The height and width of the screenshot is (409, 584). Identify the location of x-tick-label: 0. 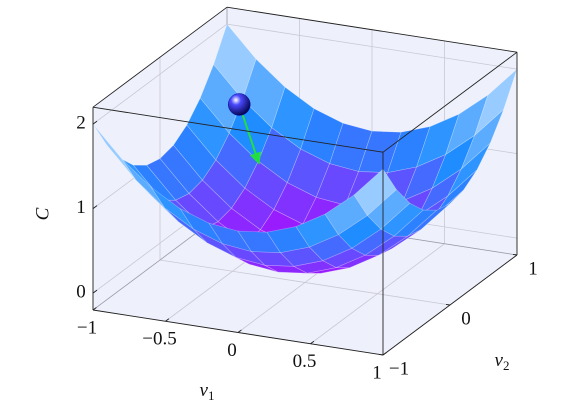
(232, 350).